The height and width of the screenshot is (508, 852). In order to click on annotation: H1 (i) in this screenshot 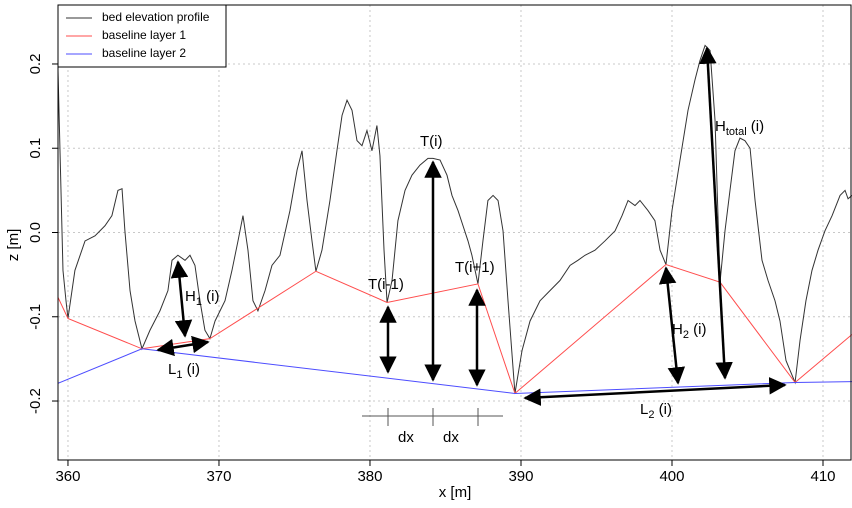, I will do `click(202, 298)`.